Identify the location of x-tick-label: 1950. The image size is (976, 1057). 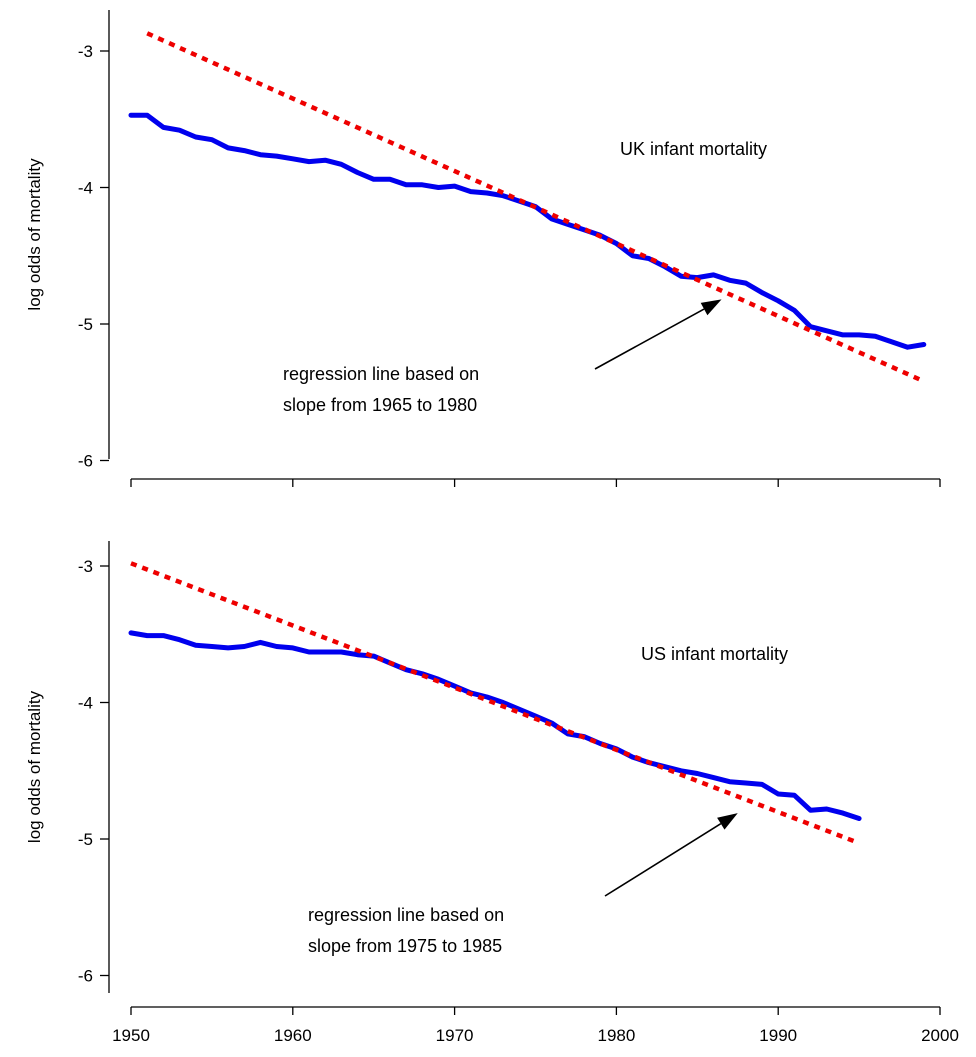
(131, 1035).